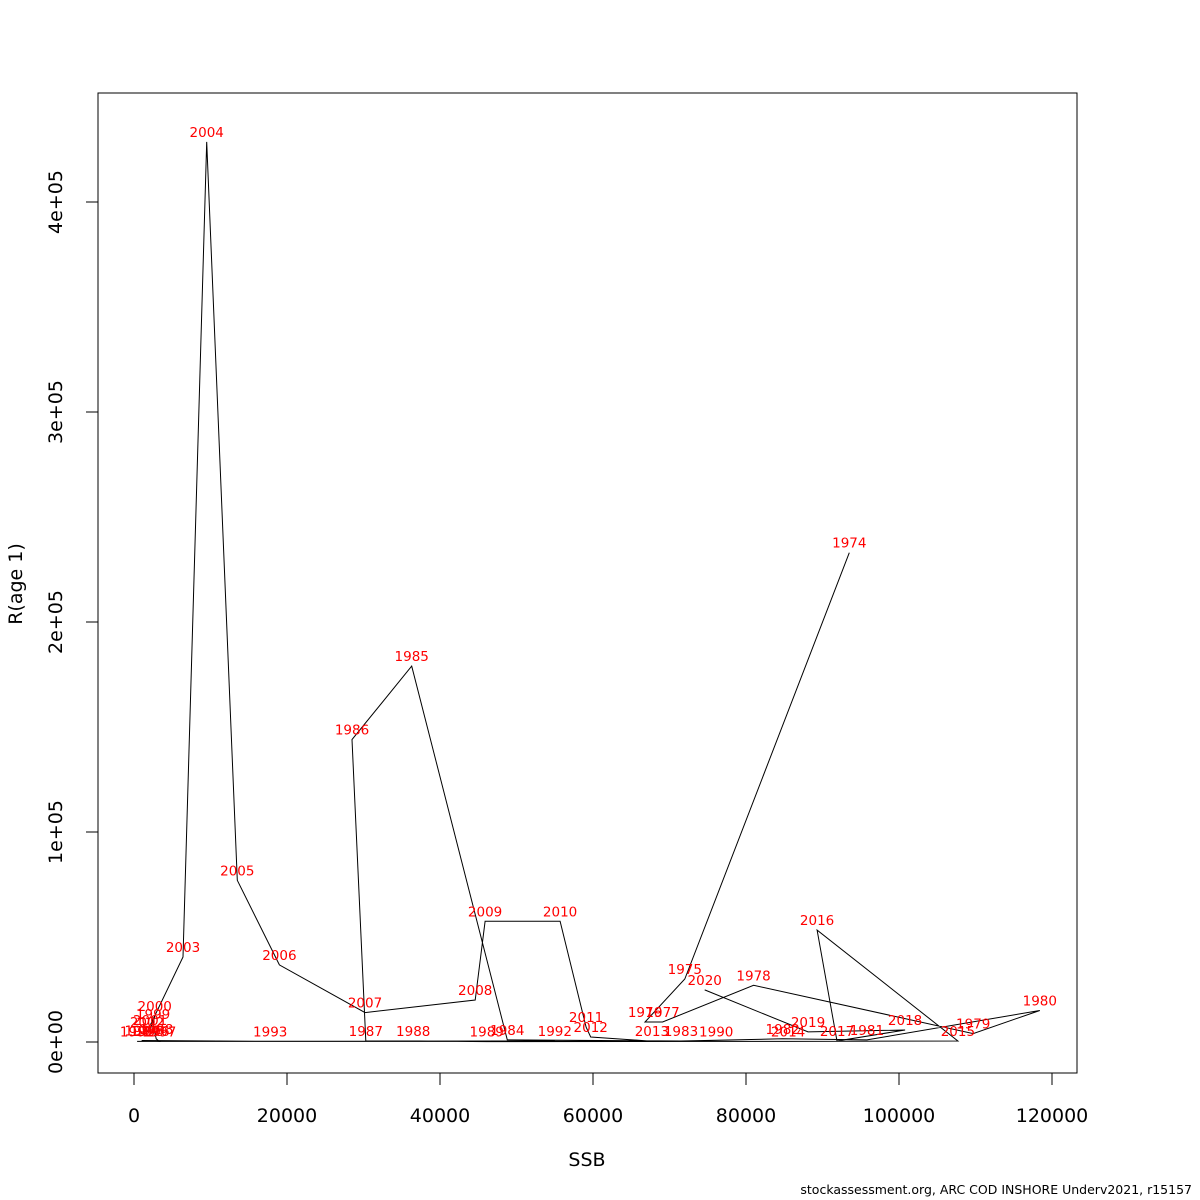 This screenshot has width=1200, height=1200. Describe the element at coordinates (783, 1030) in the screenshot. I see `year-label-1982: 1982` at that location.